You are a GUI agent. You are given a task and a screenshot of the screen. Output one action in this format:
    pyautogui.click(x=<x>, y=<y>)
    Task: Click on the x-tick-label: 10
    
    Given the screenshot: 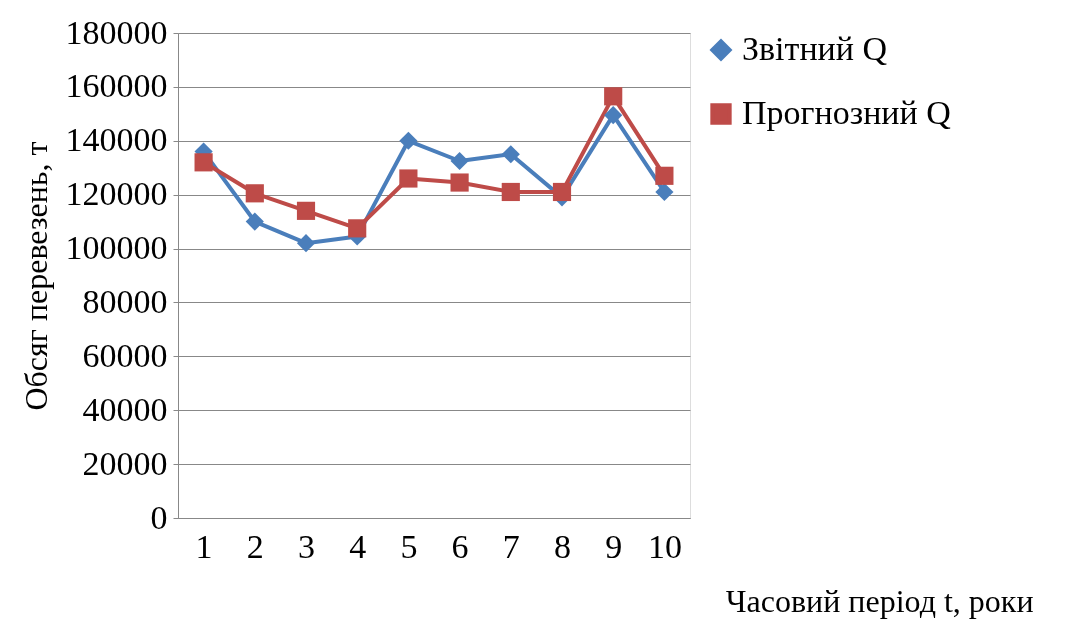 What is the action you would take?
    pyautogui.click(x=664, y=546)
    